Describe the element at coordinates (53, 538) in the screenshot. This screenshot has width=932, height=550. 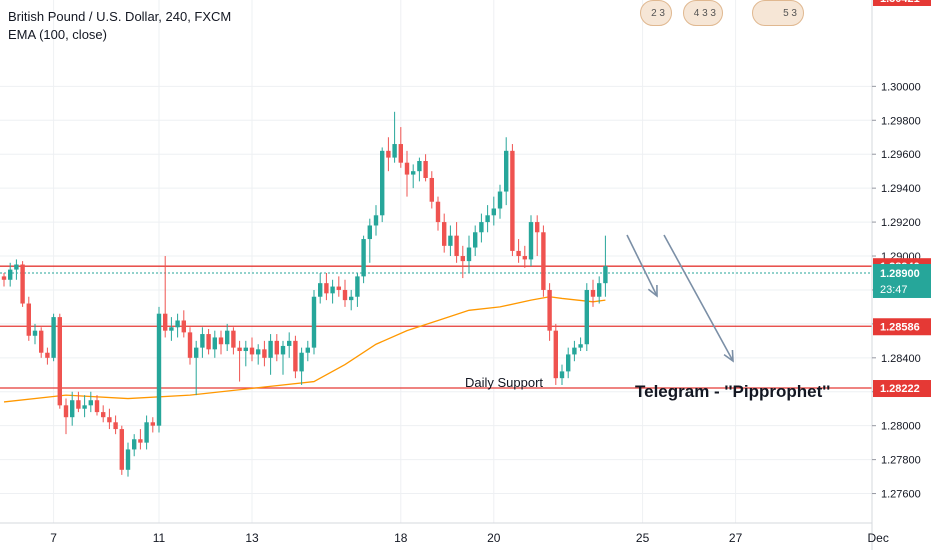
I see `time-tick-label: 7` at that location.